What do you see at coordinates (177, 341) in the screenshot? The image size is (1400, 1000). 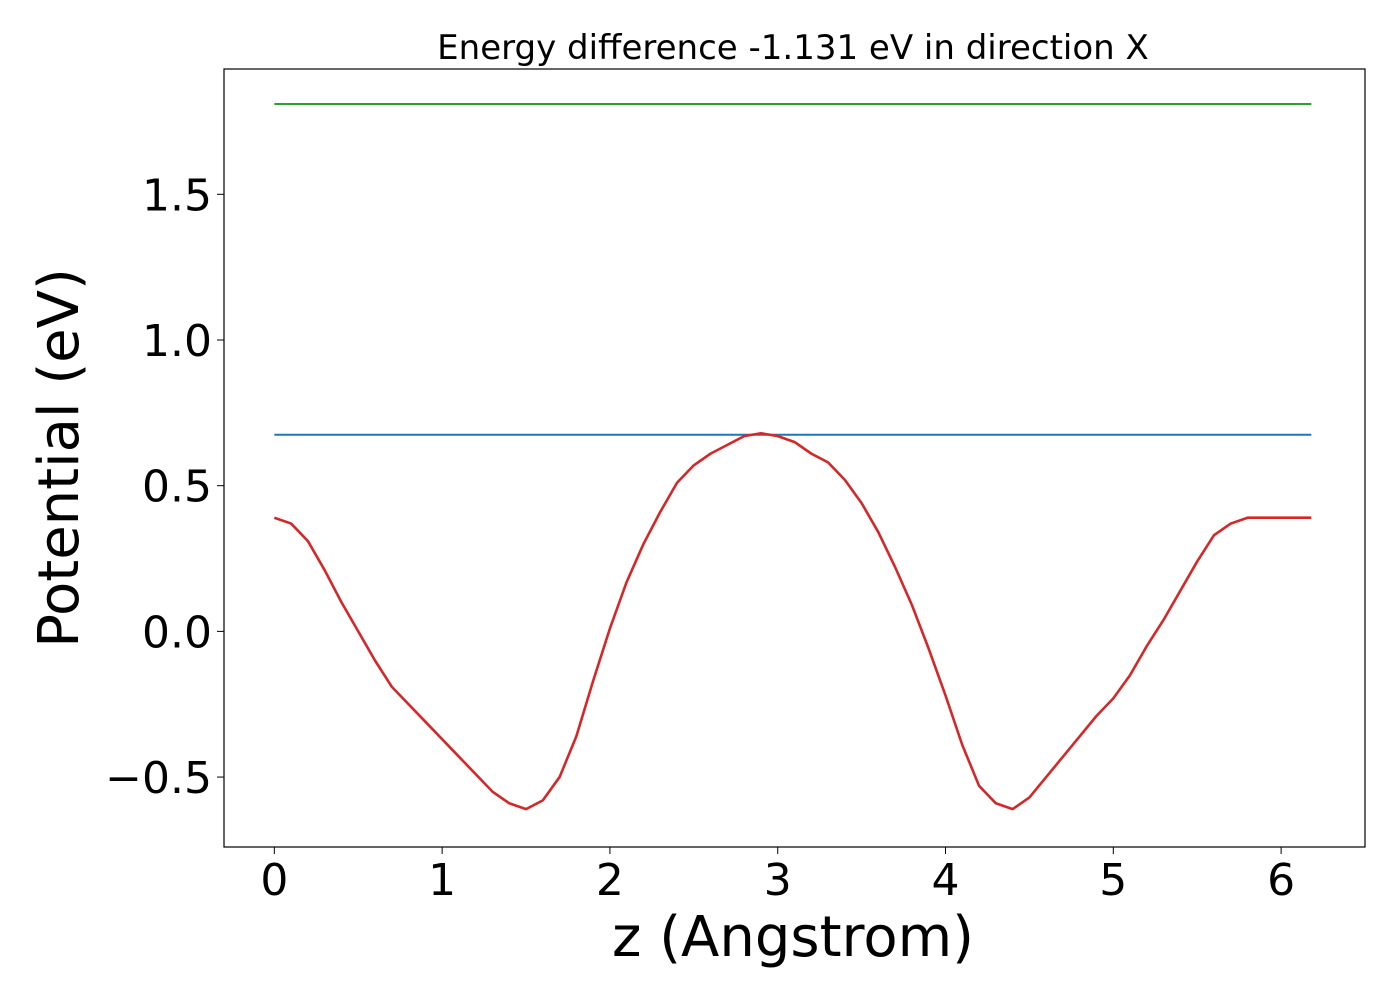 I see `y-tick-label: 1.0` at bounding box center [177, 341].